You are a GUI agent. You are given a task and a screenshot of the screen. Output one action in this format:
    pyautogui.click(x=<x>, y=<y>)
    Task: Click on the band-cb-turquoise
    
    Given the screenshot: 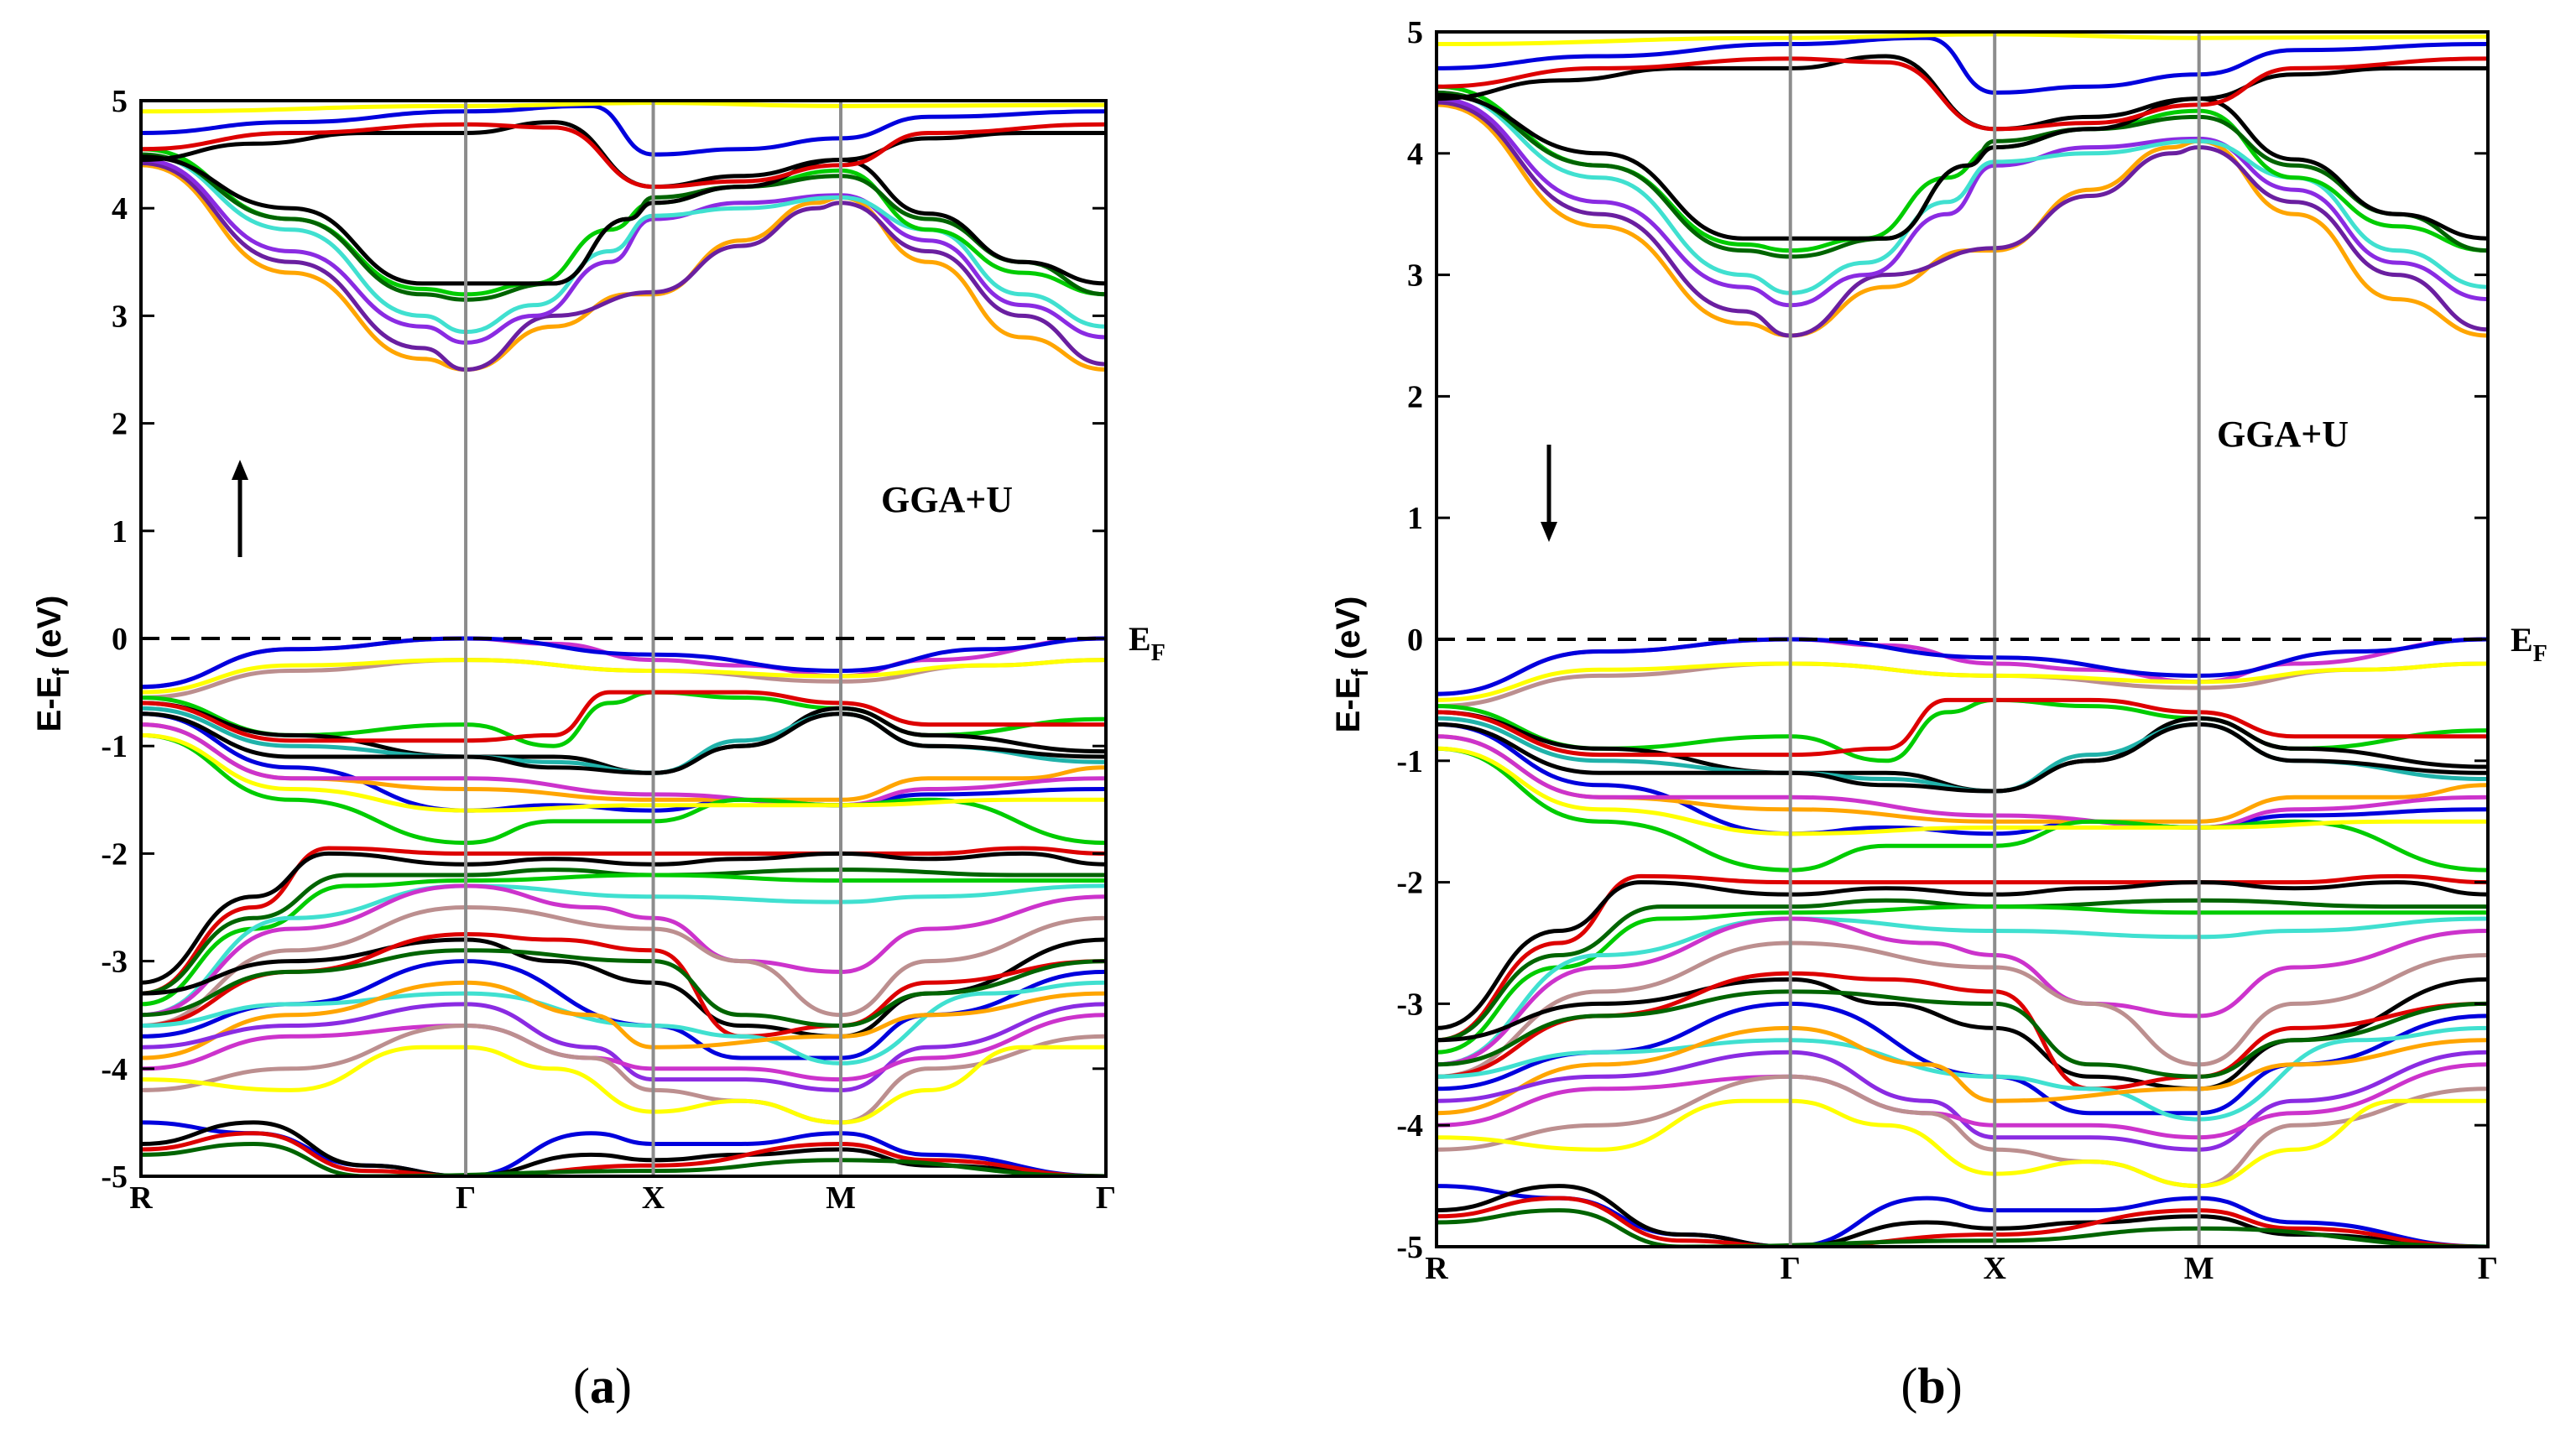 What is the action you would take?
    pyautogui.click(x=1963, y=193)
    